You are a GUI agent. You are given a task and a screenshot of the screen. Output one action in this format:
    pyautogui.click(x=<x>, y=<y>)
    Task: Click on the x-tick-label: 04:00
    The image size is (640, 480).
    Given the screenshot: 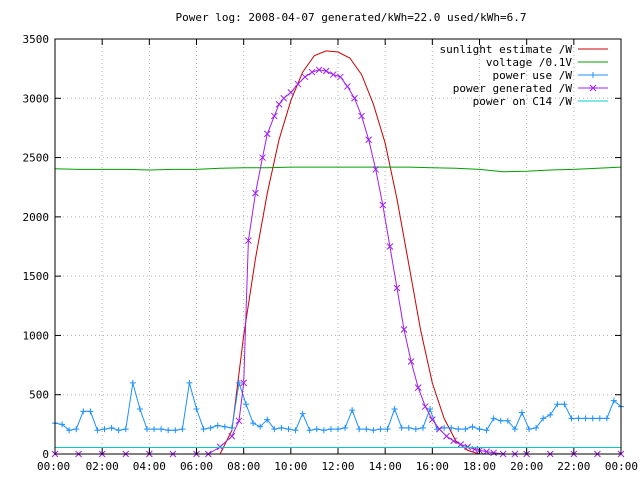 What is the action you would take?
    pyautogui.click(x=149, y=466)
    